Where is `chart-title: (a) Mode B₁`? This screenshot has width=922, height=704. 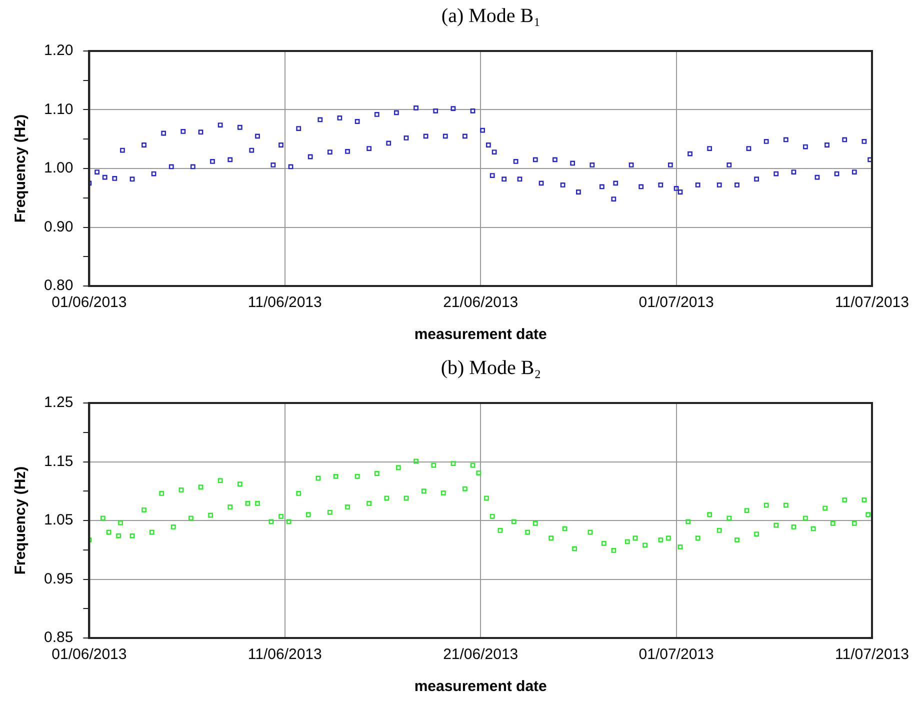
chart-title: (a) Mode B₁ is located at coordinates (491, 16).